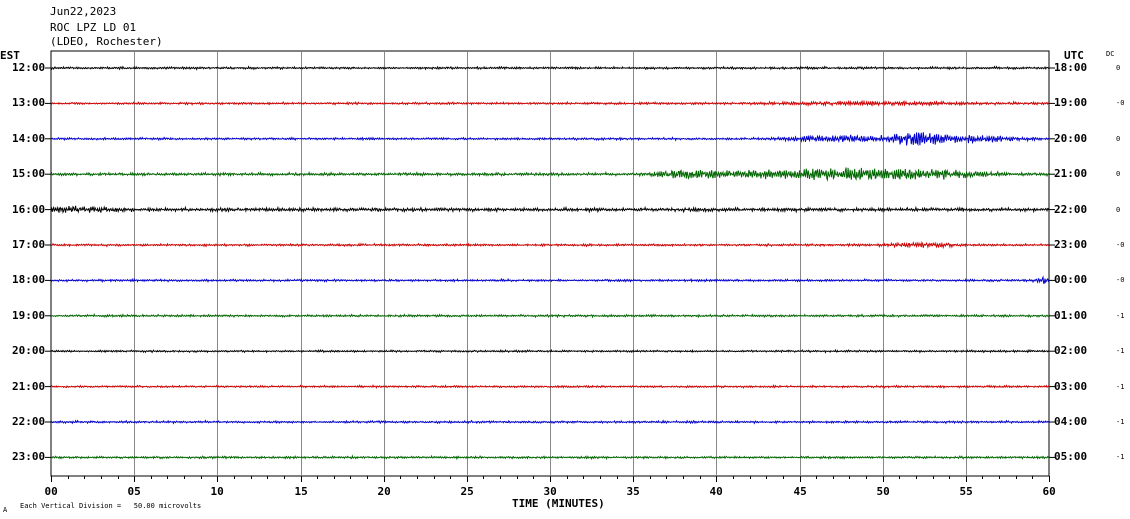  I want to click on utc-hour-label: 05:00, so click(1071, 457).